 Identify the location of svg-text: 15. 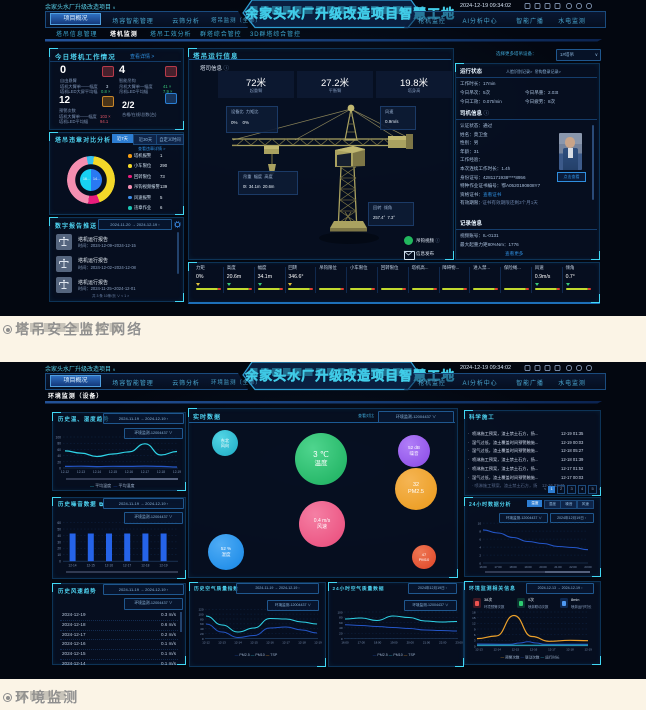
(474, 618).